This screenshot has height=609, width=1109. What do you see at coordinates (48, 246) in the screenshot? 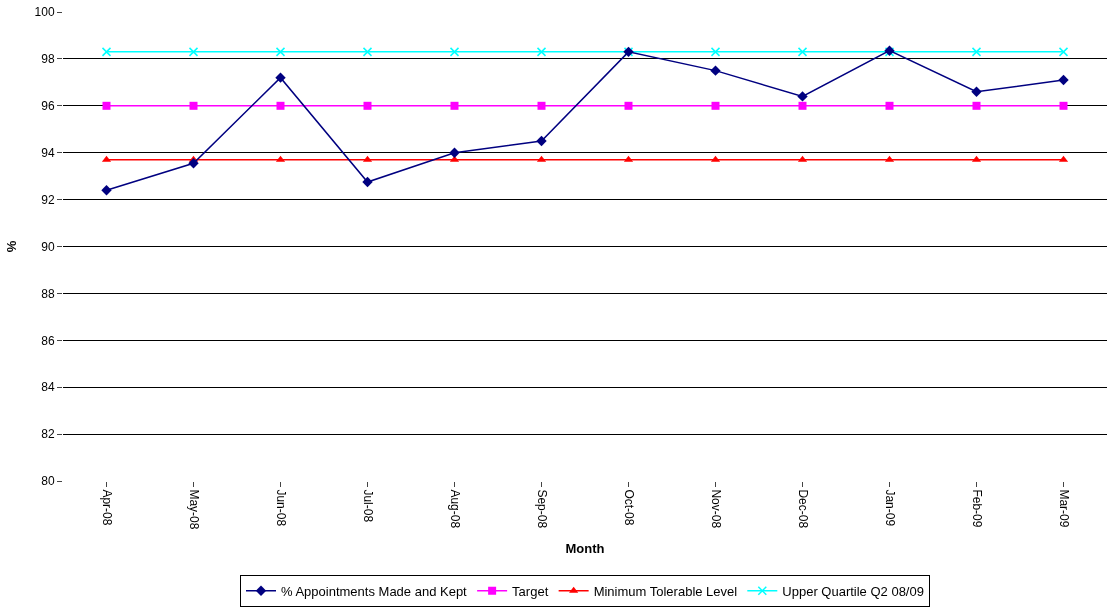
I see `y-tick-label: 90` at bounding box center [48, 246].